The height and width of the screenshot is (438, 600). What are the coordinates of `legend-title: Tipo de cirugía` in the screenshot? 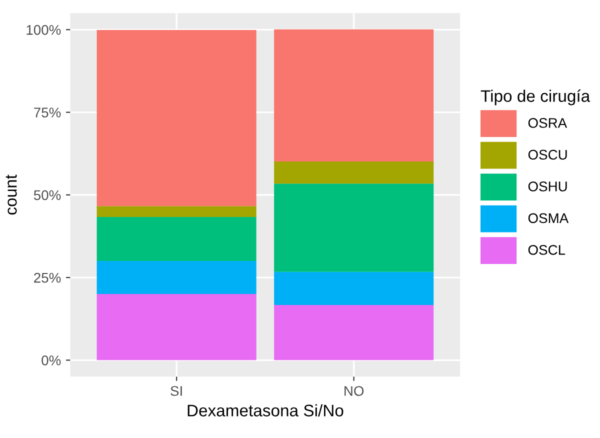 It's located at (535, 98).